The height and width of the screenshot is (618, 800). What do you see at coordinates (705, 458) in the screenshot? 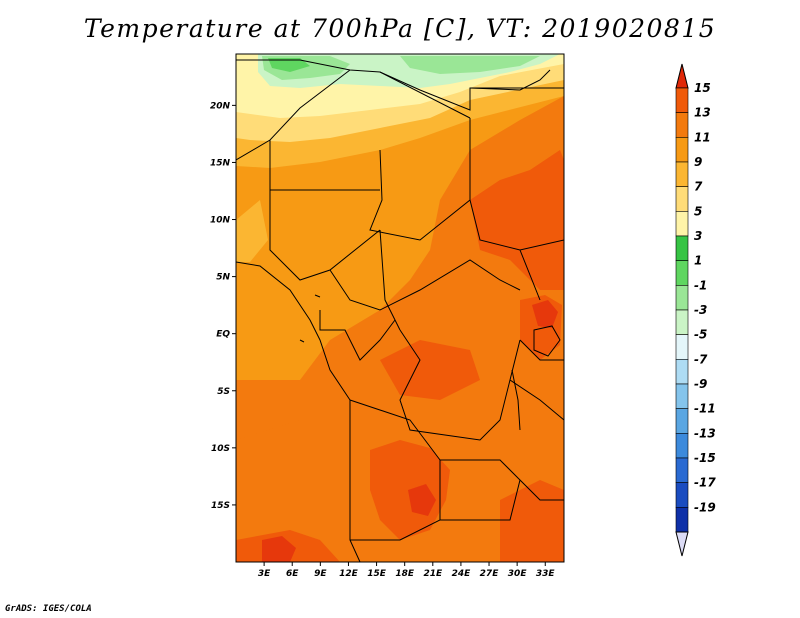
I see `colorbar-label: -15` at bounding box center [705, 458].